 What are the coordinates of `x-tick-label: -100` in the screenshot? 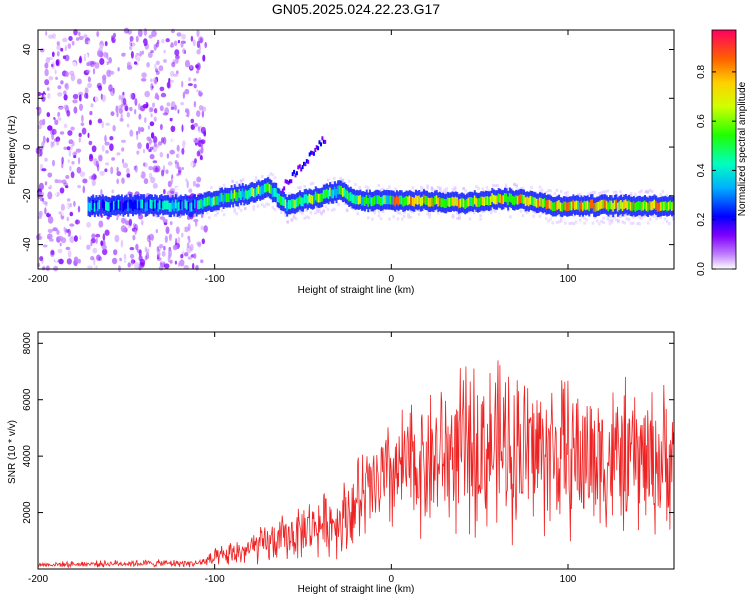 It's located at (215, 279).